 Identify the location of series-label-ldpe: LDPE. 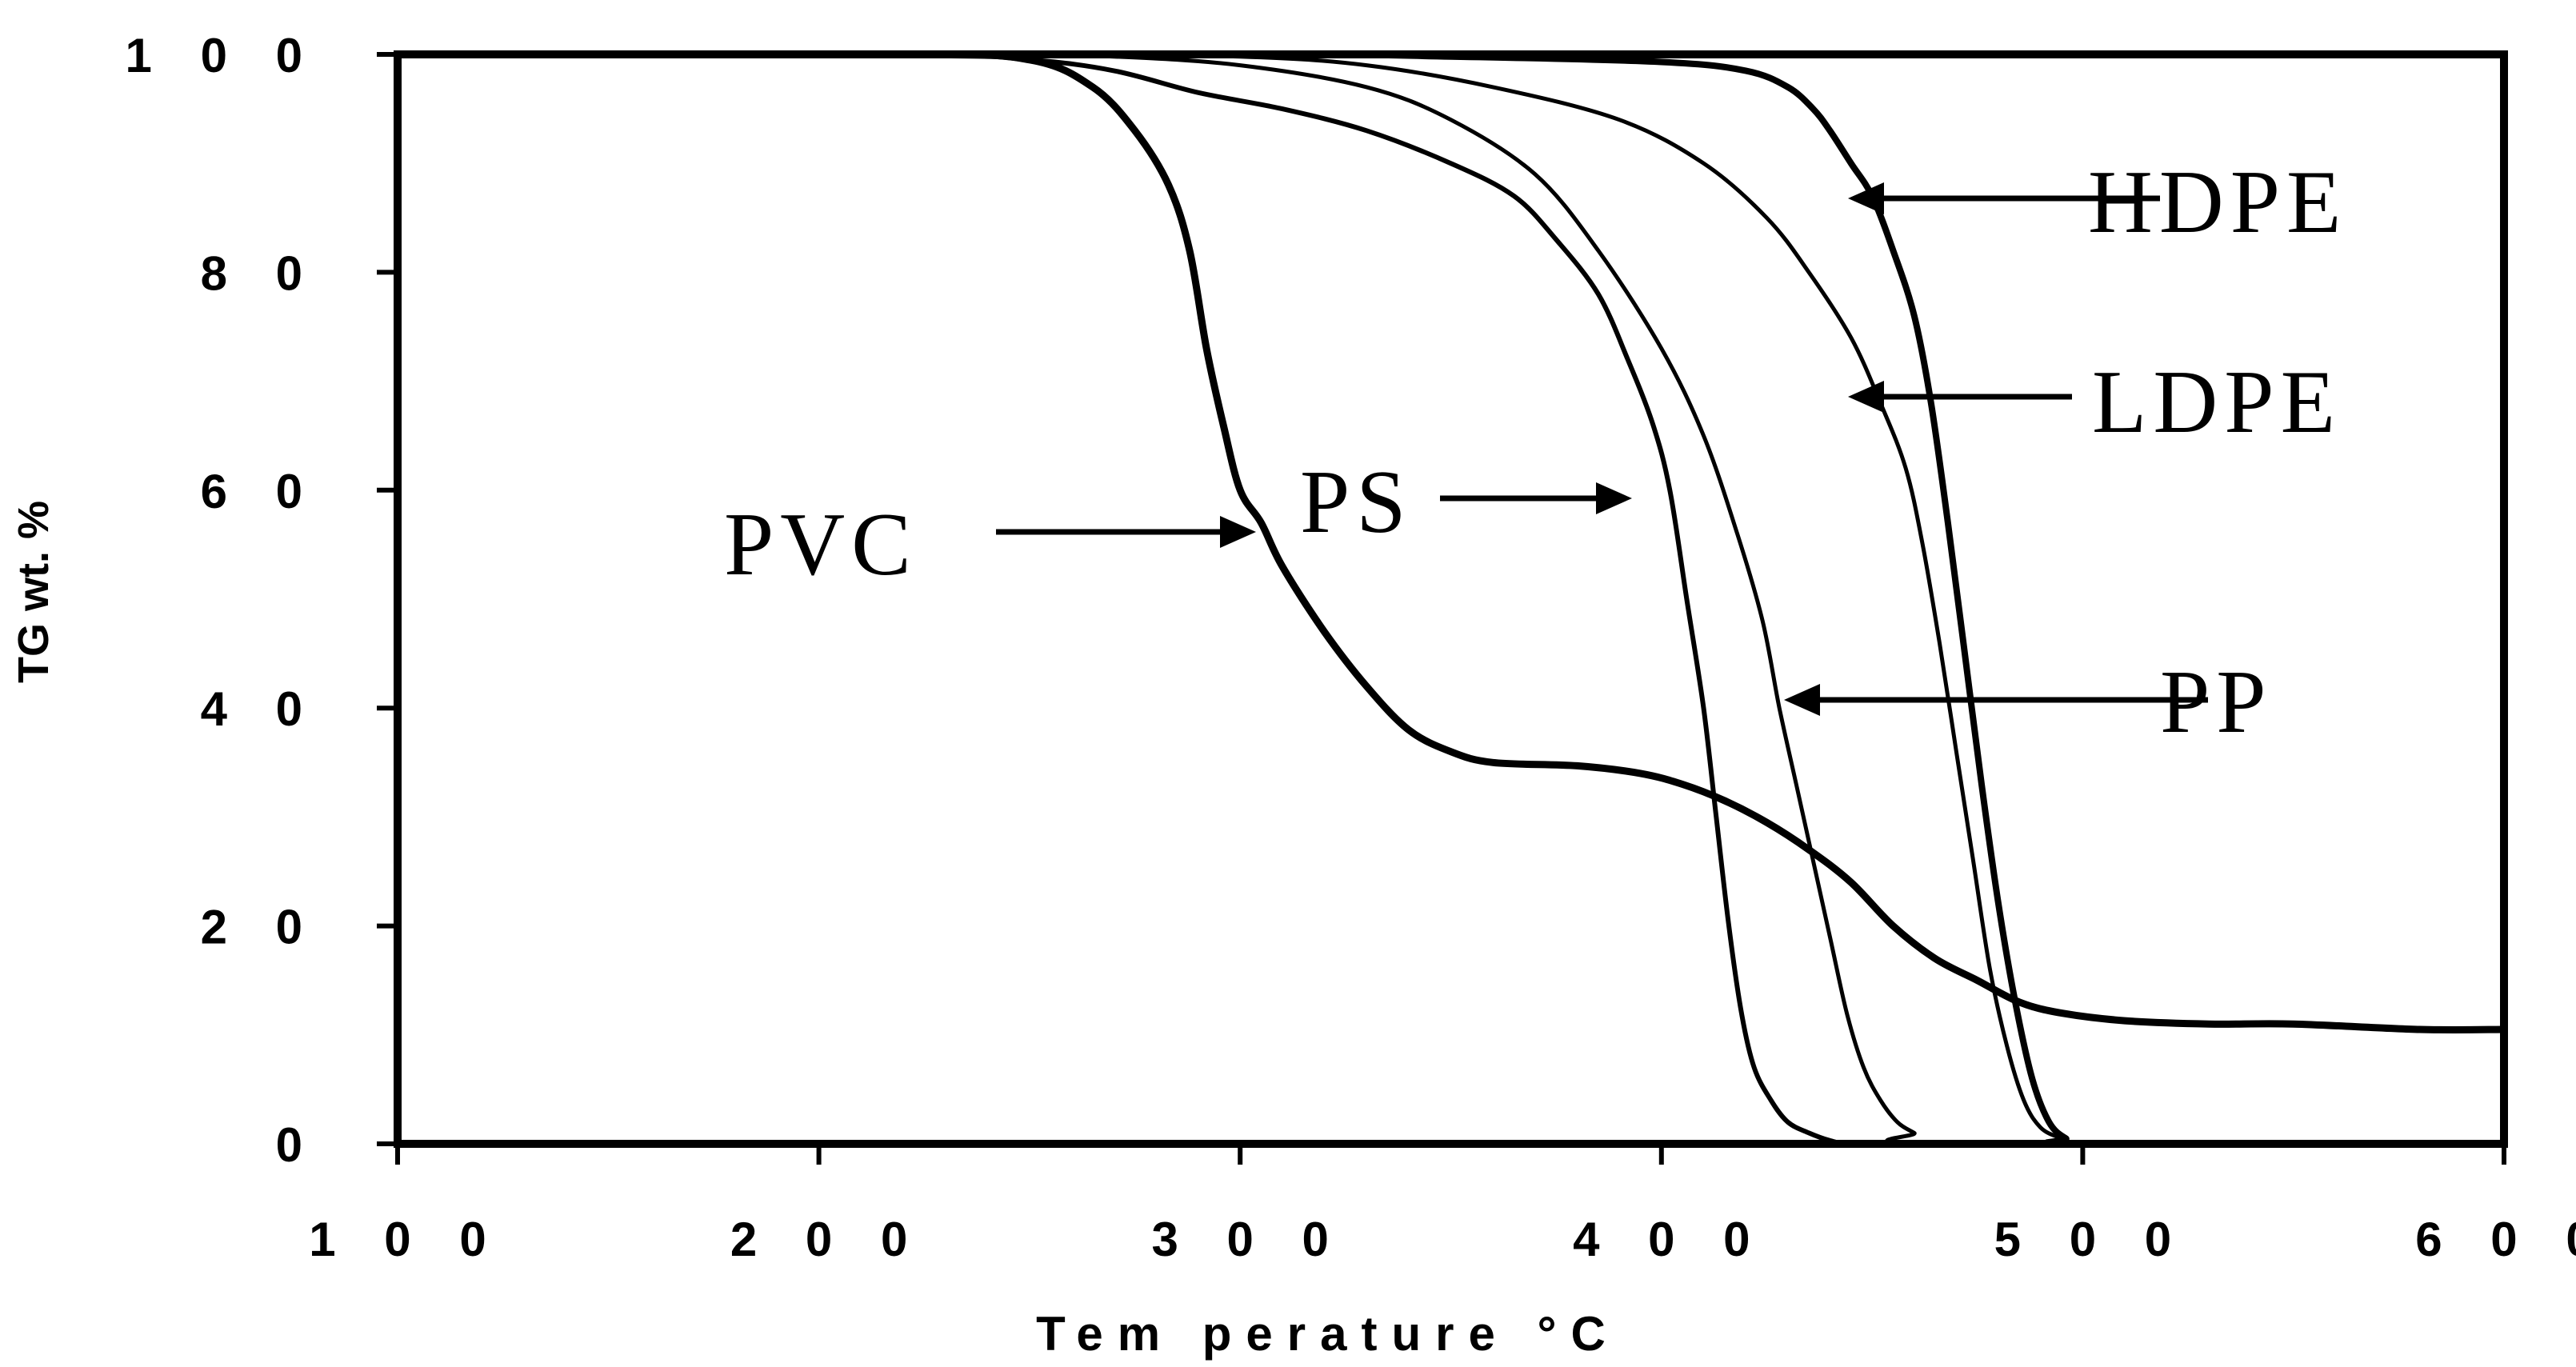
(2217, 402).